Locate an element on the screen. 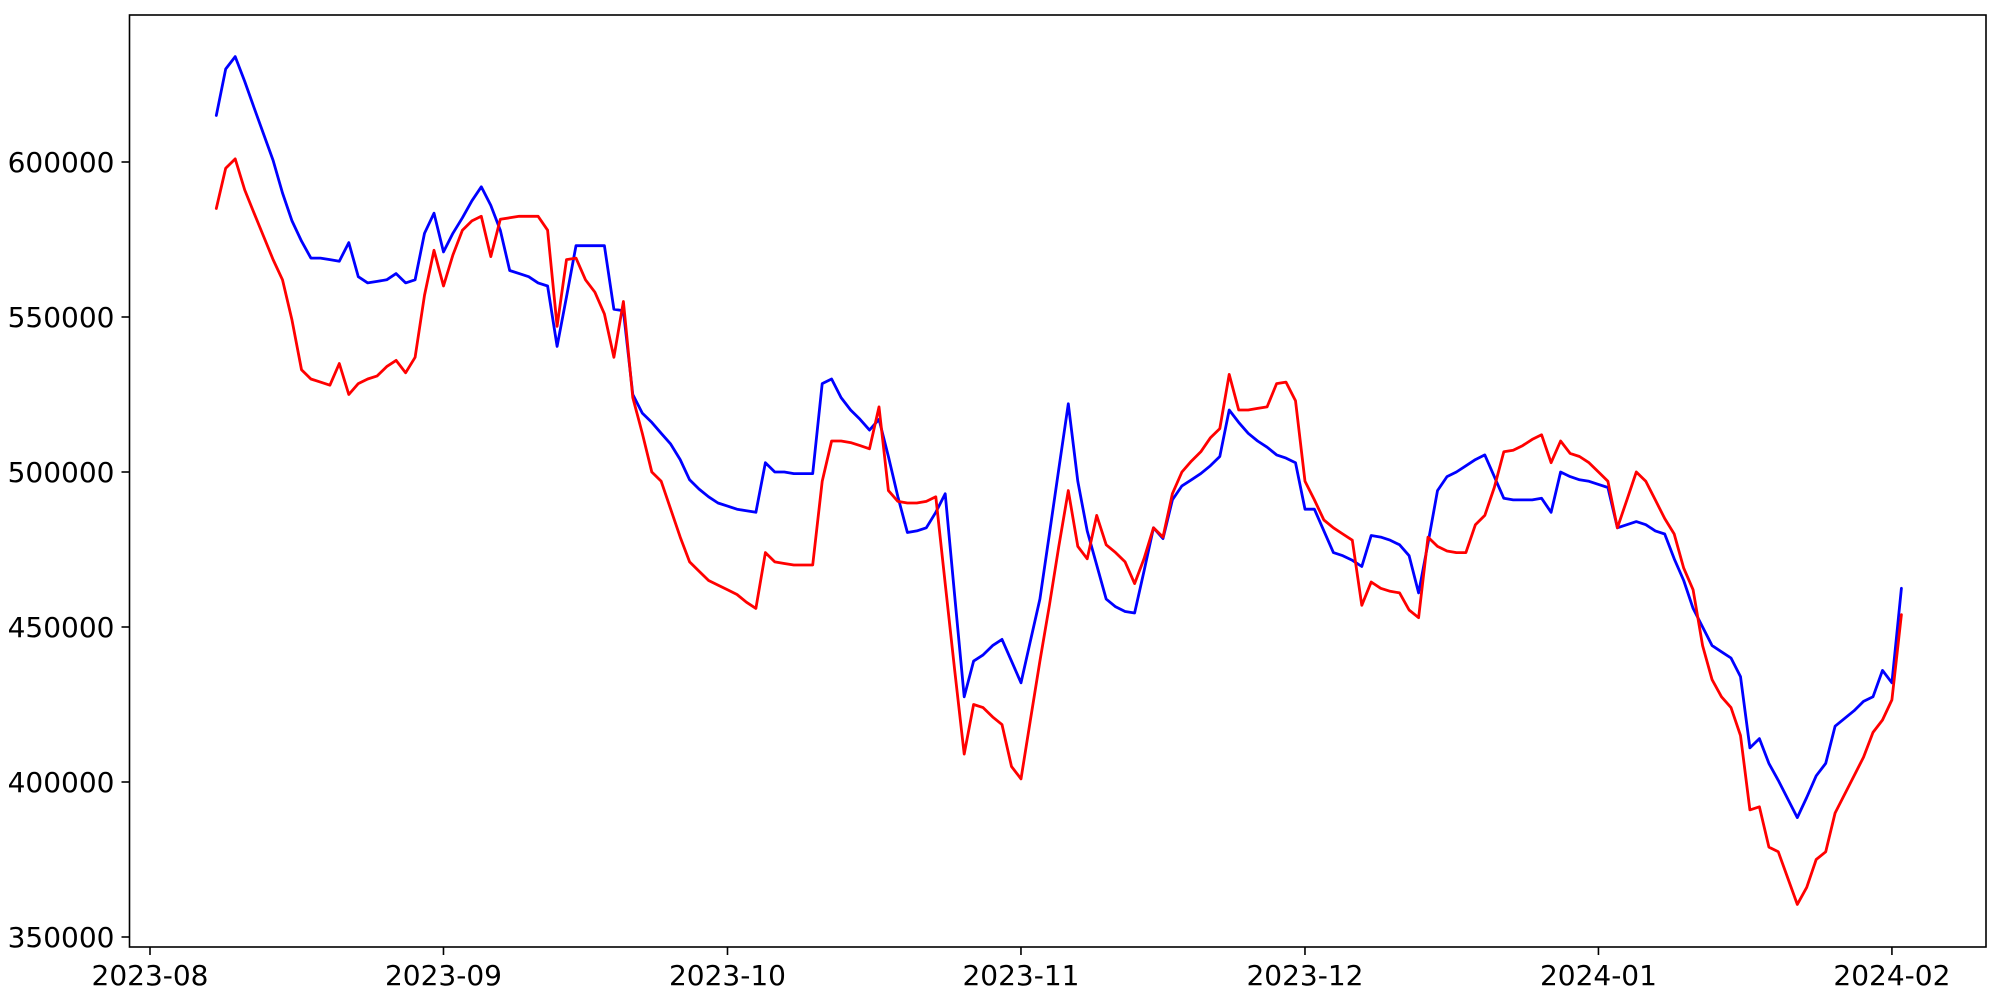  y-axis-tick-labels: 350000 400000 450000 500000 550000 600000 is located at coordinates (61, 550).